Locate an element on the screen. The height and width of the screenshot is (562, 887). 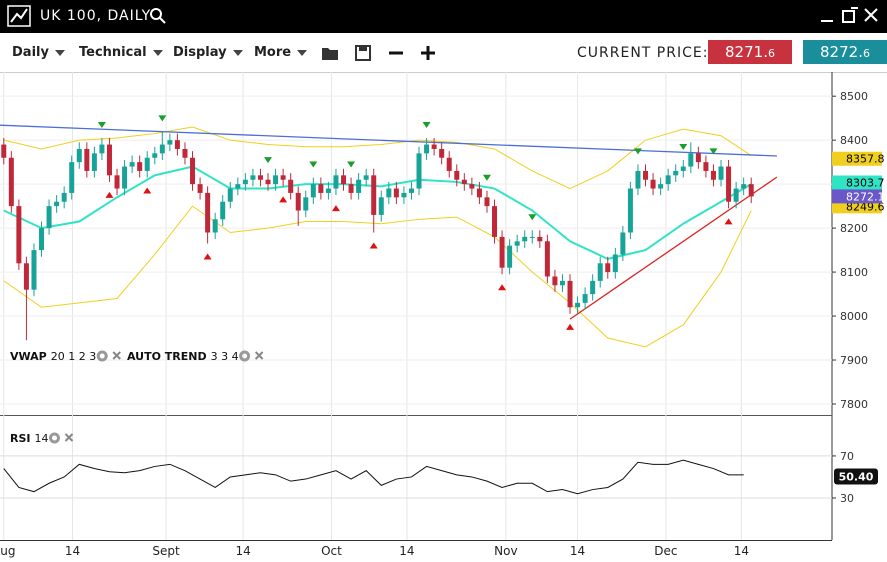
title: UK 100, DAILY is located at coordinates (96, 16).